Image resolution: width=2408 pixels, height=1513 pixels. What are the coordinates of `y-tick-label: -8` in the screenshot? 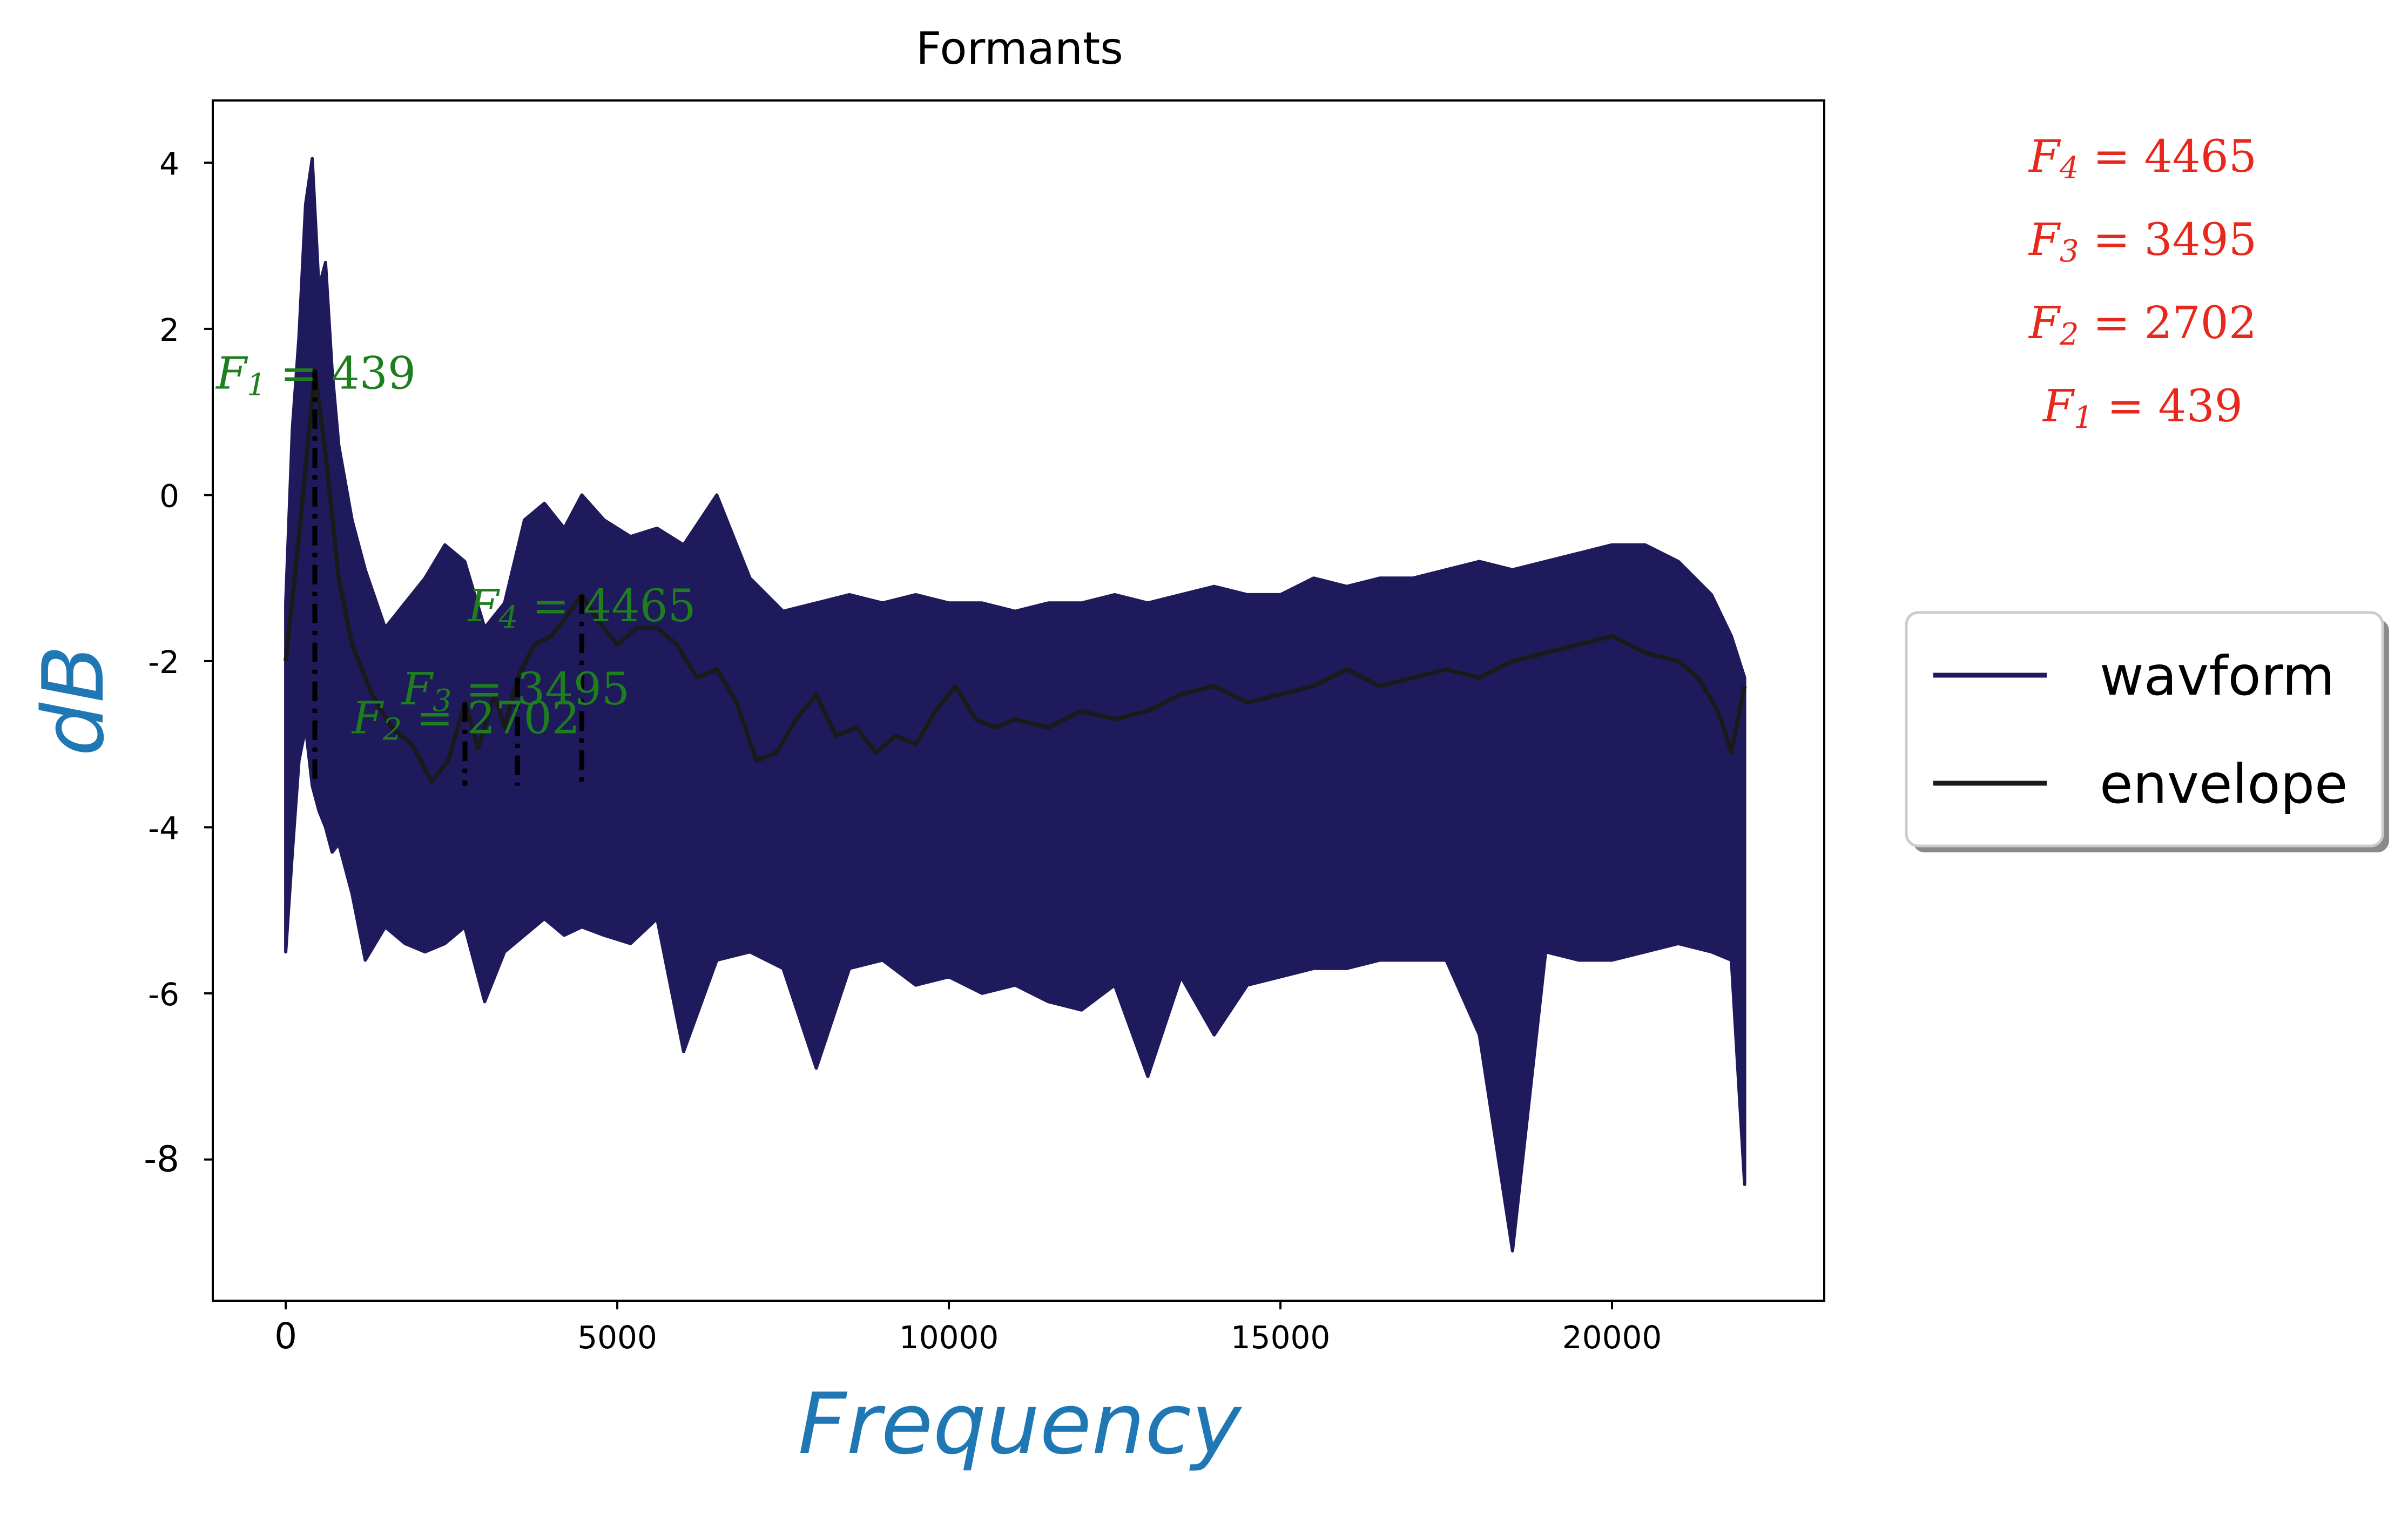 It's located at (161, 1159).